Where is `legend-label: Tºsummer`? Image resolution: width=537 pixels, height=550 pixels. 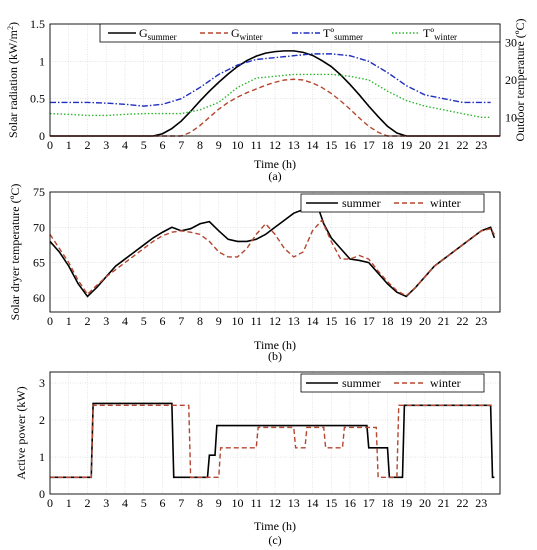
legend-label: Tºsummer is located at coordinates (343, 34).